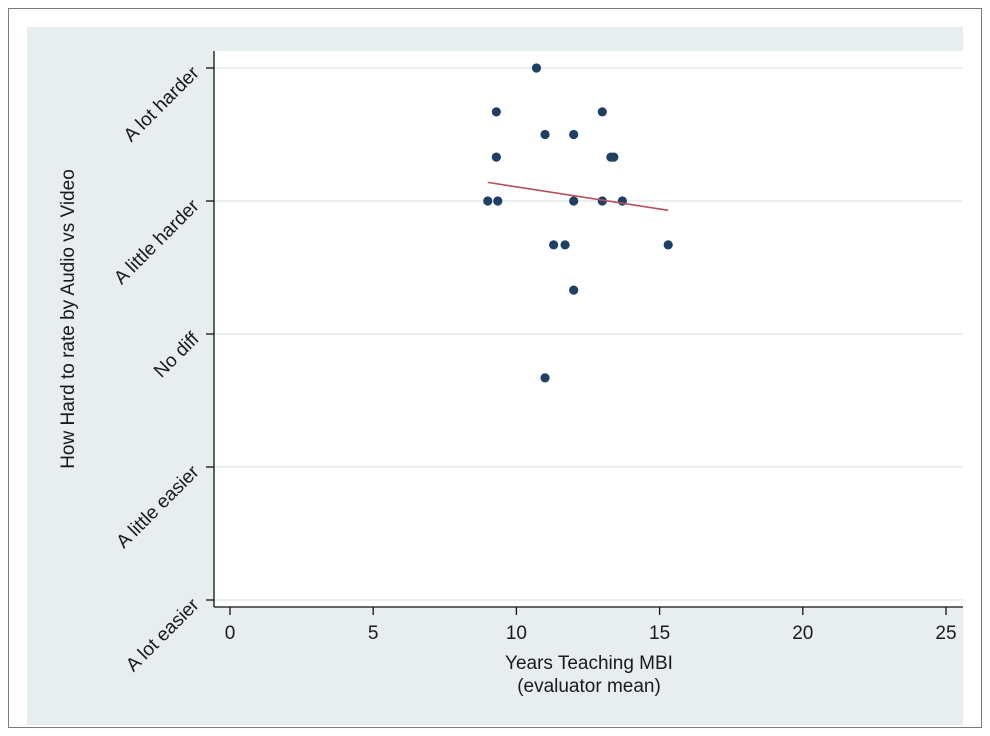 This screenshot has height=736, width=990. I want to click on x-tick-label: 10, so click(516, 633).